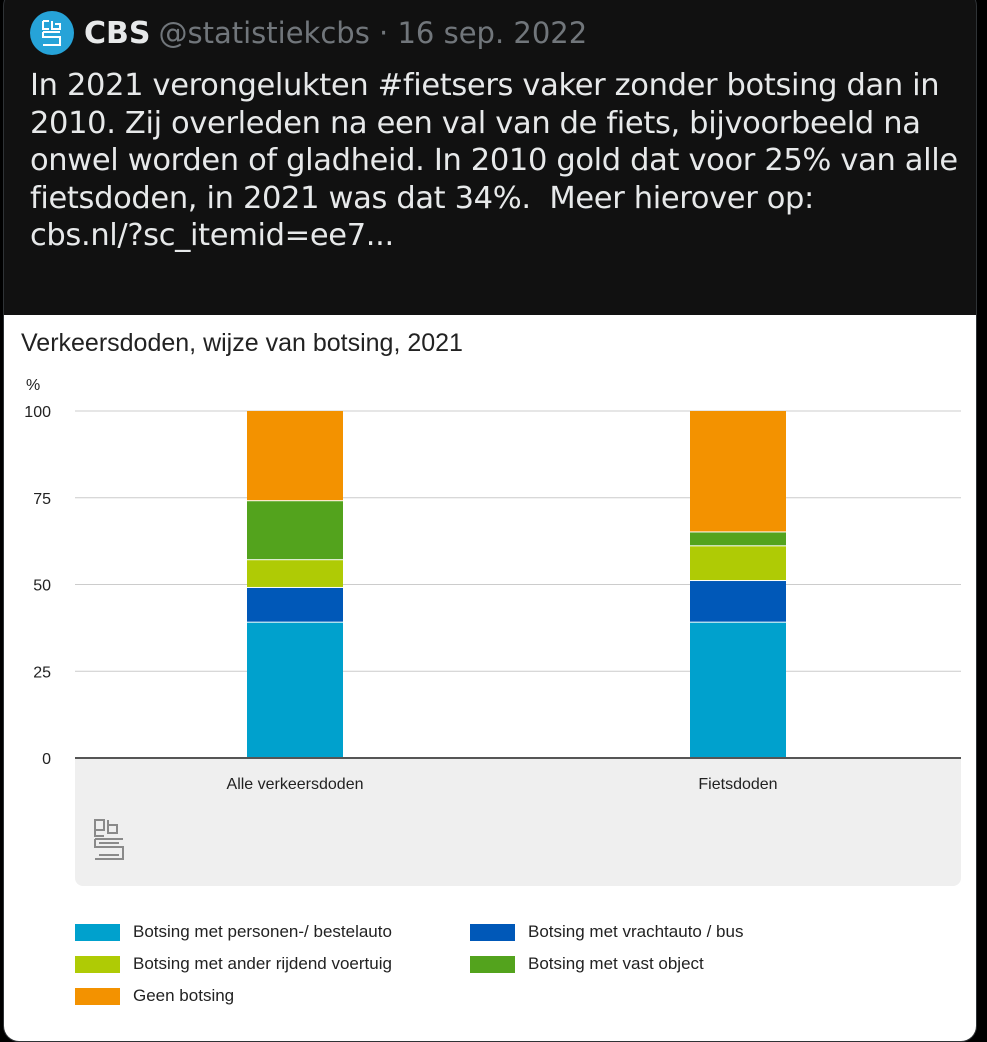 The image size is (987, 1042). What do you see at coordinates (109, 839) in the screenshot?
I see `cbs-watermark-icon` at bounding box center [109, 839].